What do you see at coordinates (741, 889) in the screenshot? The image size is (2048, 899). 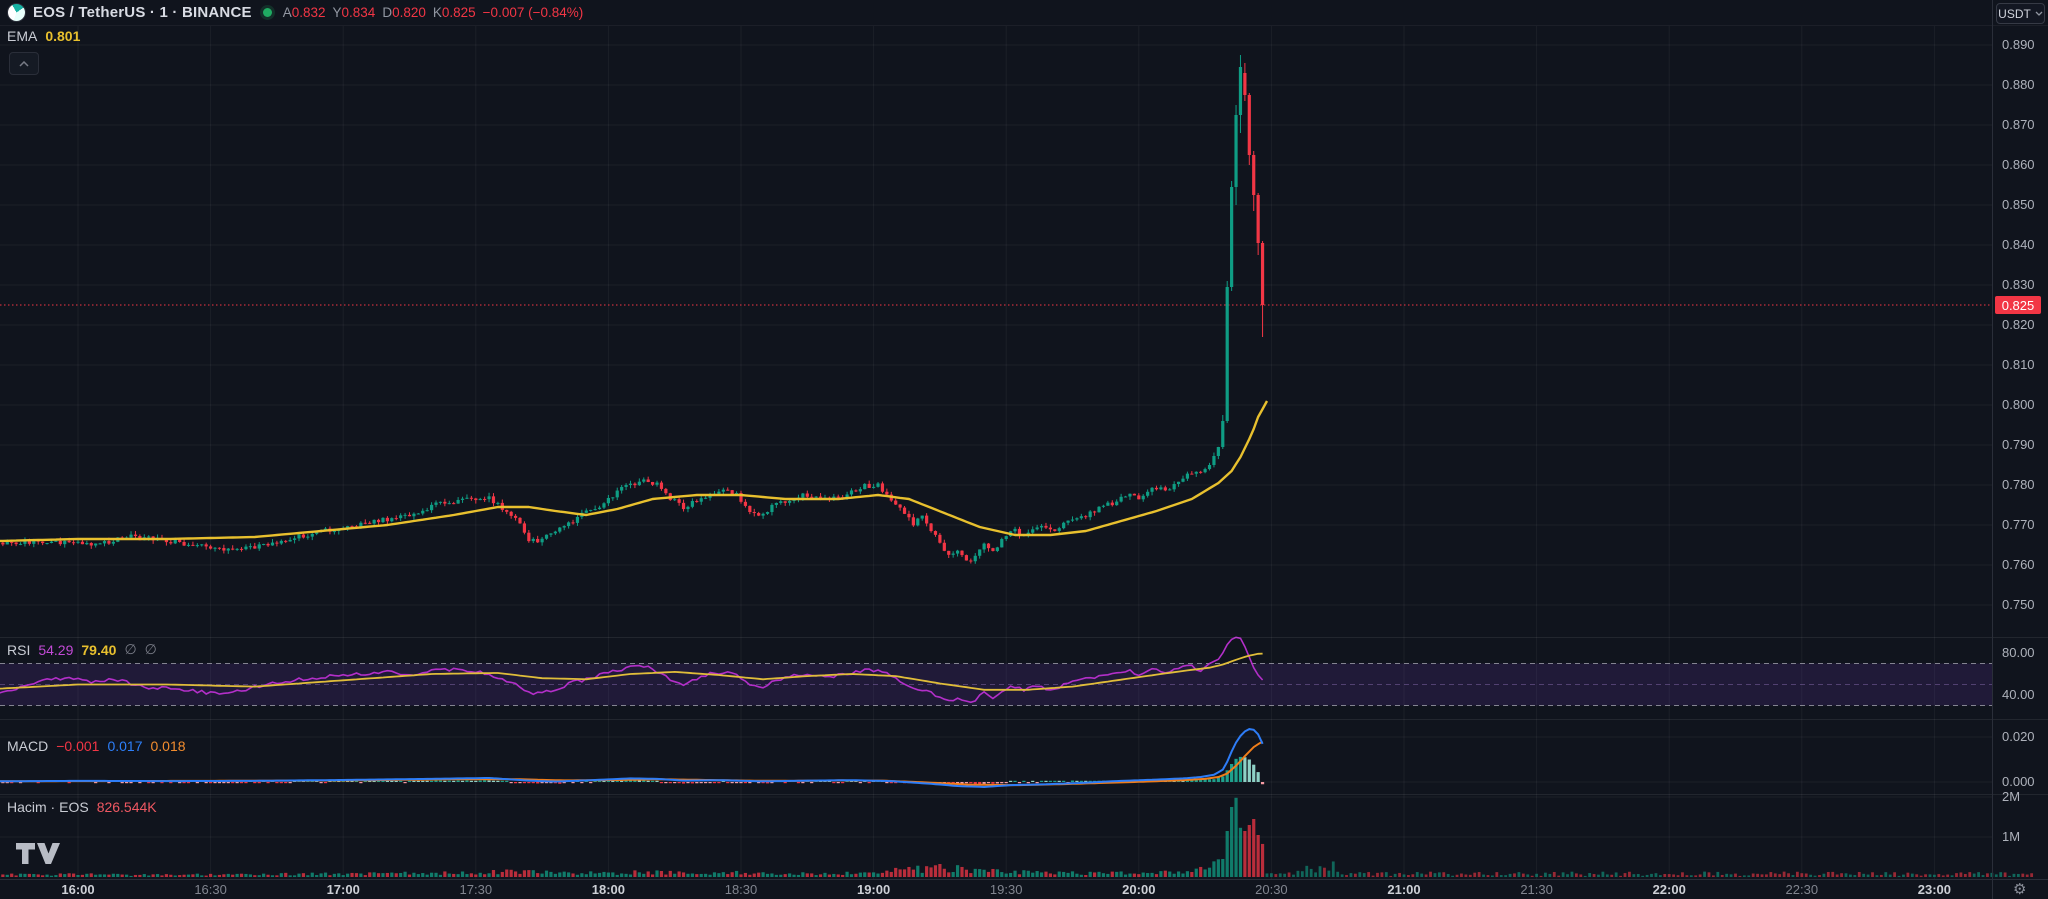 I see `time-tick: 18:30` at bounding box center [741, 889].